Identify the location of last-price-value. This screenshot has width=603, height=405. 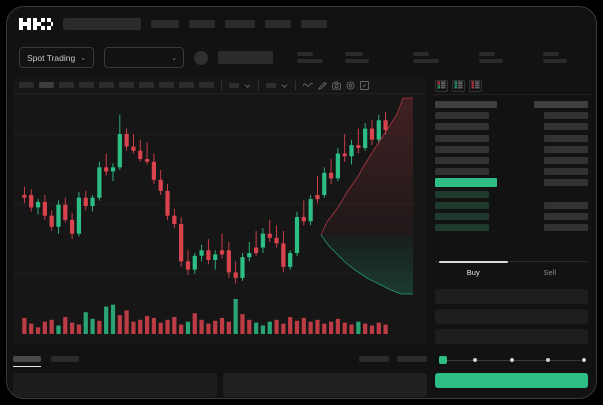
(246, 57).